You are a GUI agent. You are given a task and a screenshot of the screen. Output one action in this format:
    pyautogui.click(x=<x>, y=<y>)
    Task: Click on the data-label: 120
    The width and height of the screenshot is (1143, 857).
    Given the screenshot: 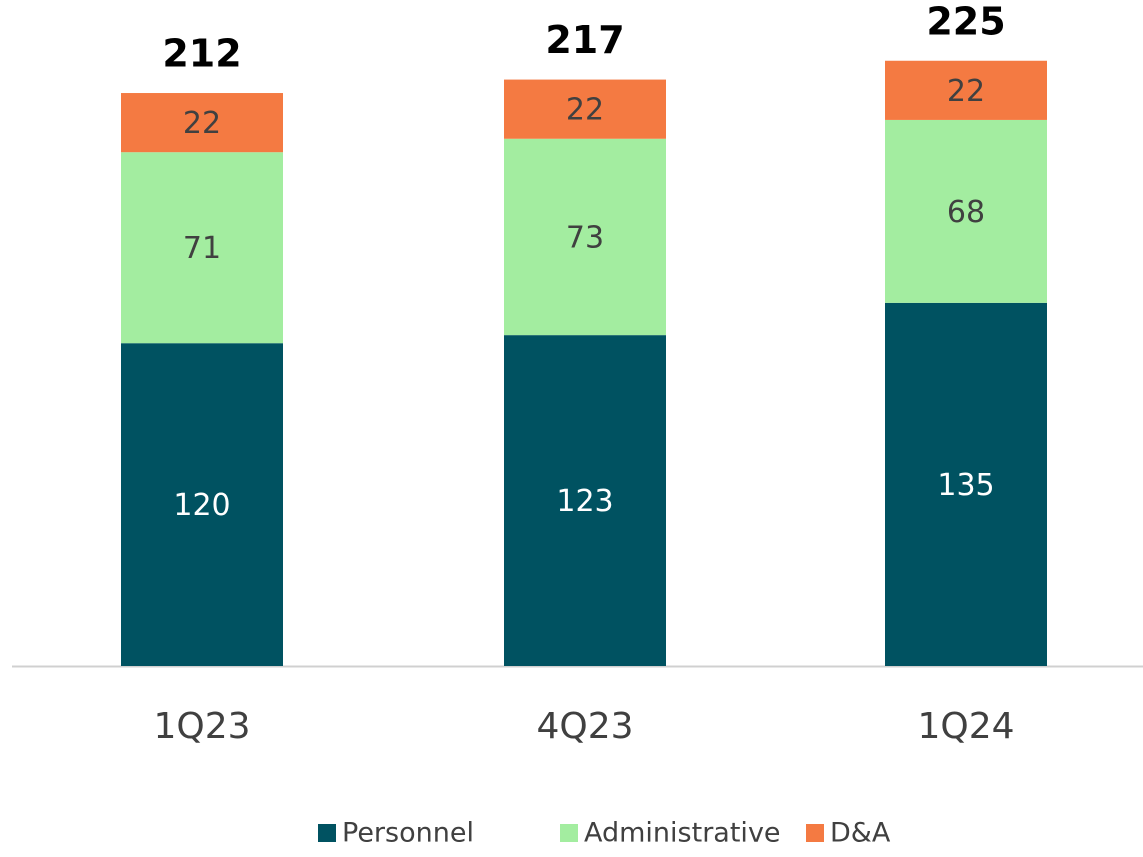 What is the action you would take?
    pyautogui.click(x=201, y=505)
    